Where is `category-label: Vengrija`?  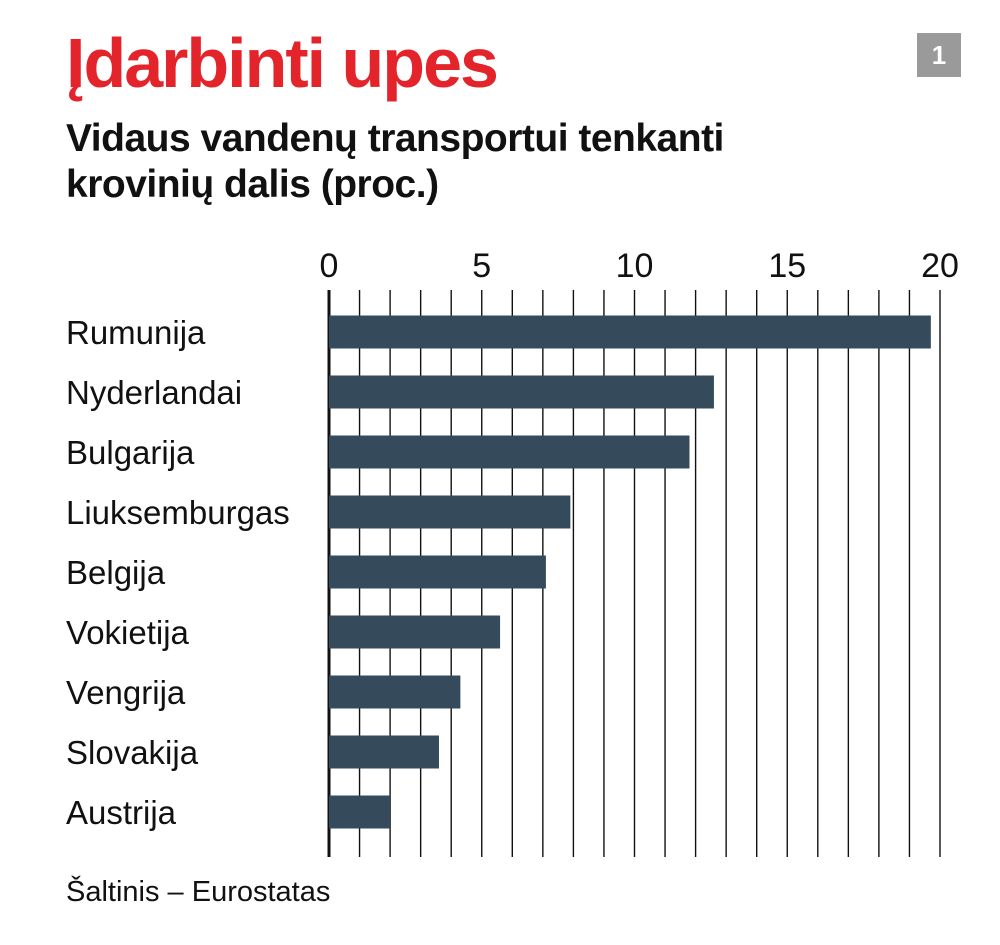
category-label: Vengrija is located at coordinates (126, 692).